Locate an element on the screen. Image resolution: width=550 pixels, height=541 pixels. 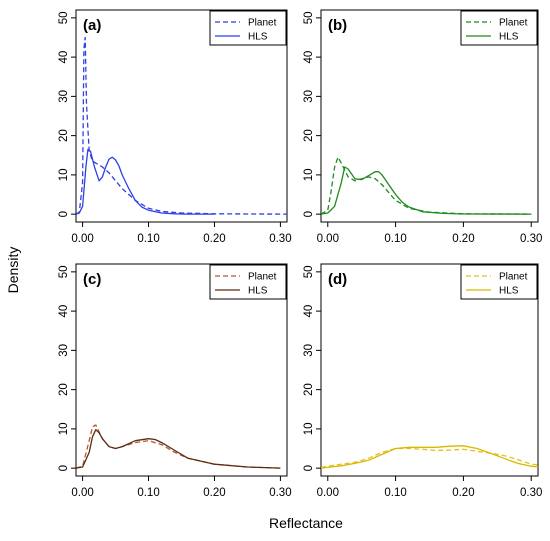
y-axis-title: Density is located at coordinates (13, 270).